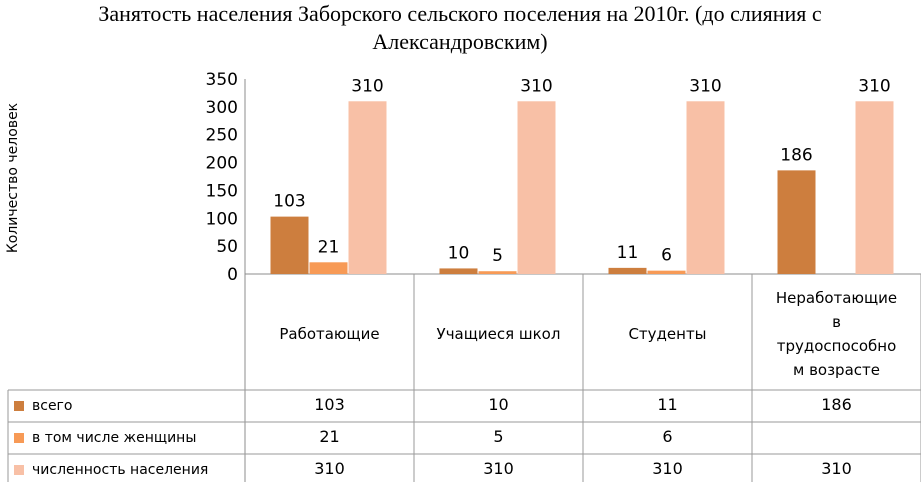  I want to click on legend-item: в том числе женщины, so click(105, 438).